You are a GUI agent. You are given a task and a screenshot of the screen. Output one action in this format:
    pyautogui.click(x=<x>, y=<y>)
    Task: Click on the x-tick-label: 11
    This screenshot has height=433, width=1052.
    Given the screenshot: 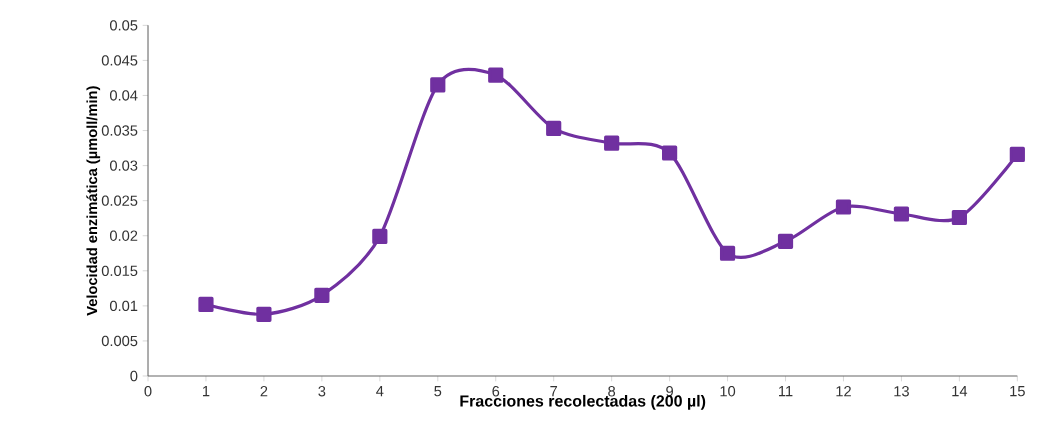 What is the action you would take?
    pyautogui.click(x=786, y=391)
    